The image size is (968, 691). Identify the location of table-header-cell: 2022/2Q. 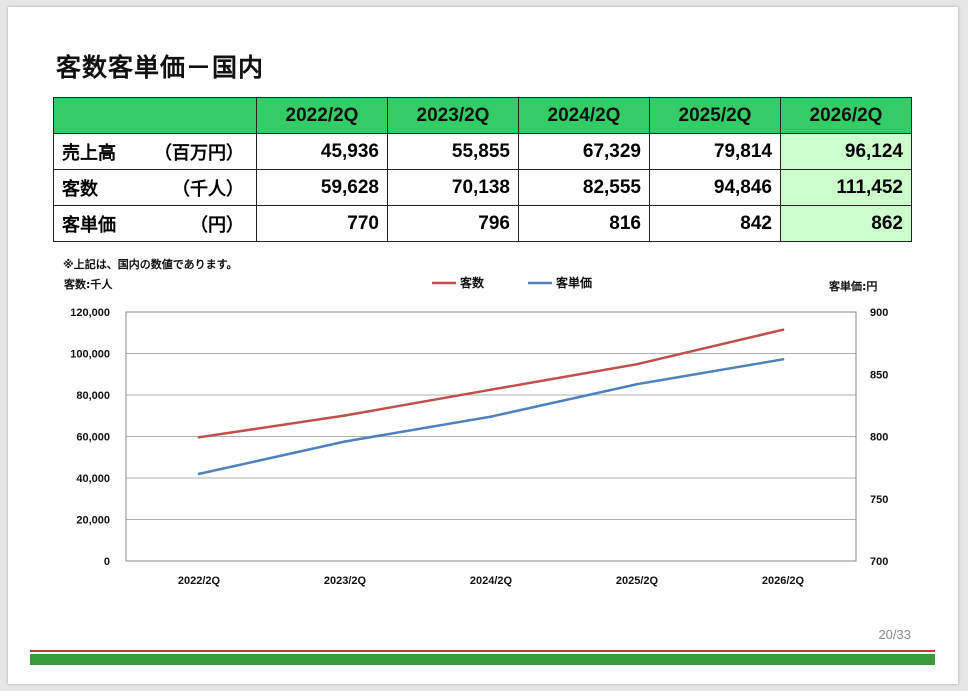
(322, 115).